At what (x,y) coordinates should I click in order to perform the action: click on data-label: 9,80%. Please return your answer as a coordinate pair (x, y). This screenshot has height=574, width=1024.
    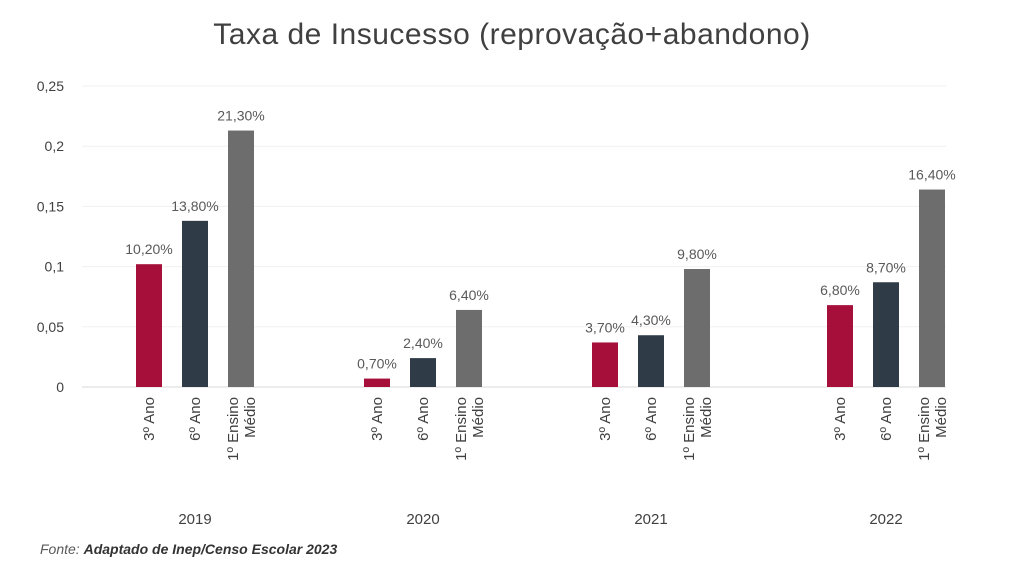
    Looking at the image, I should click on (697, 254).